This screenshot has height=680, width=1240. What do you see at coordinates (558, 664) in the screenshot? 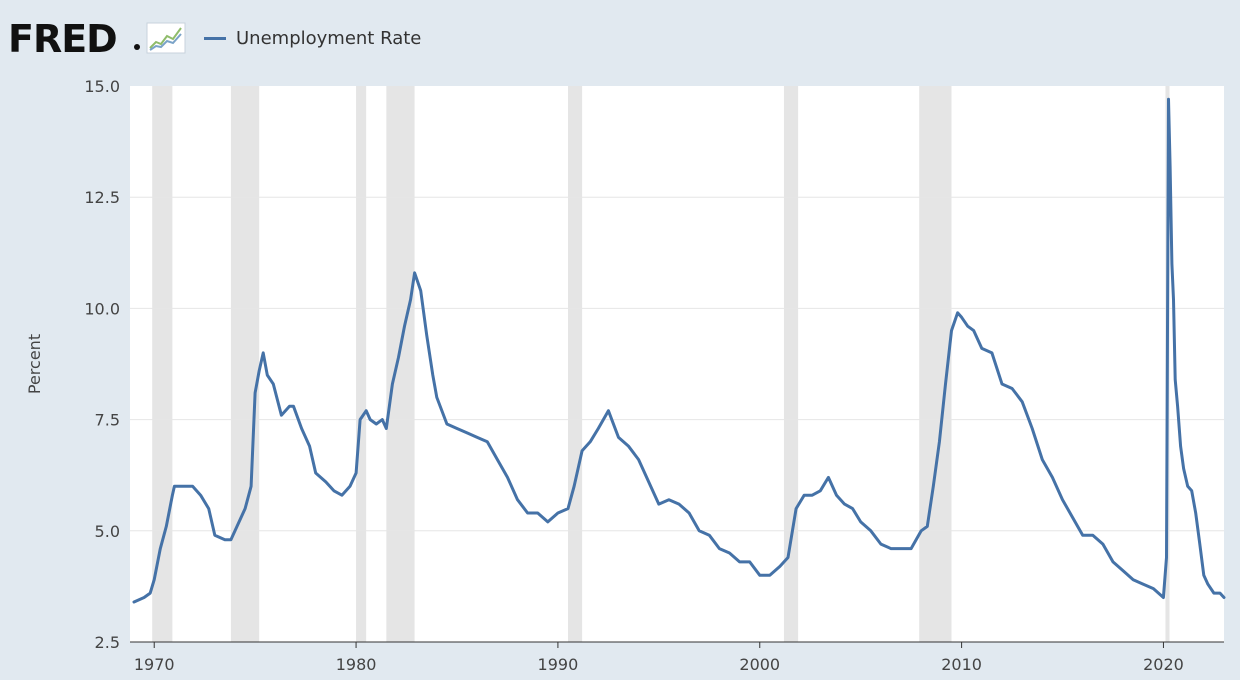
I see `x-tick-label-2: 1990` at bounding box center [558, 664].